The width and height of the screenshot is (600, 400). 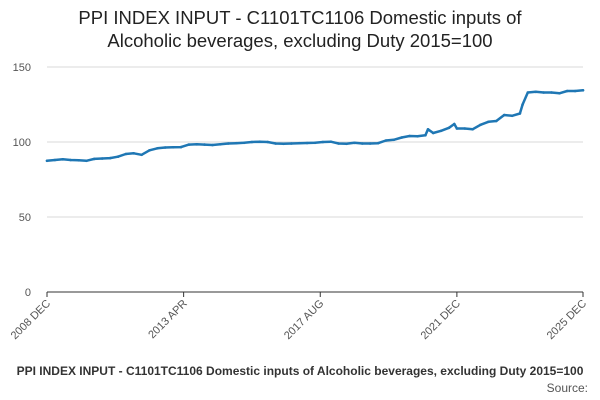 I want to click on y-tick-label: 50, so click(x=25, y=218).